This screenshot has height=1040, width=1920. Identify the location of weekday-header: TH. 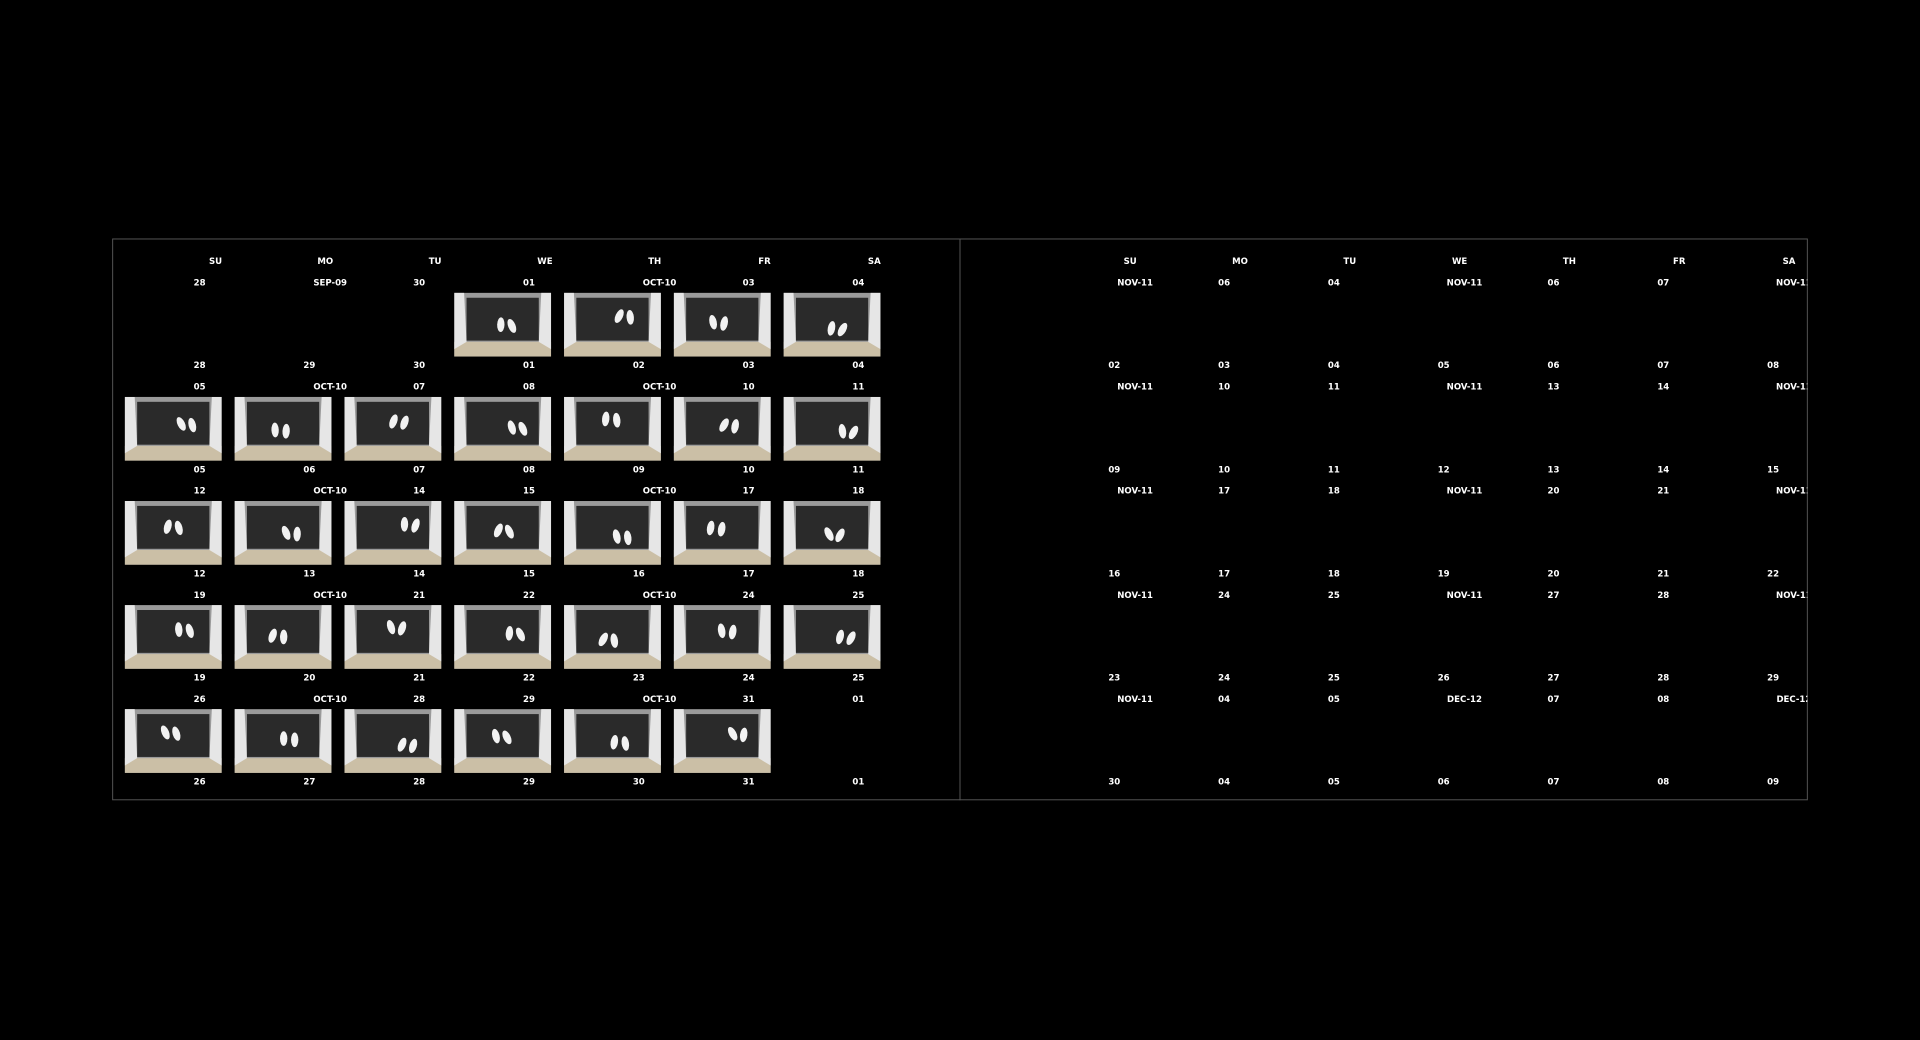
(1569, 262).